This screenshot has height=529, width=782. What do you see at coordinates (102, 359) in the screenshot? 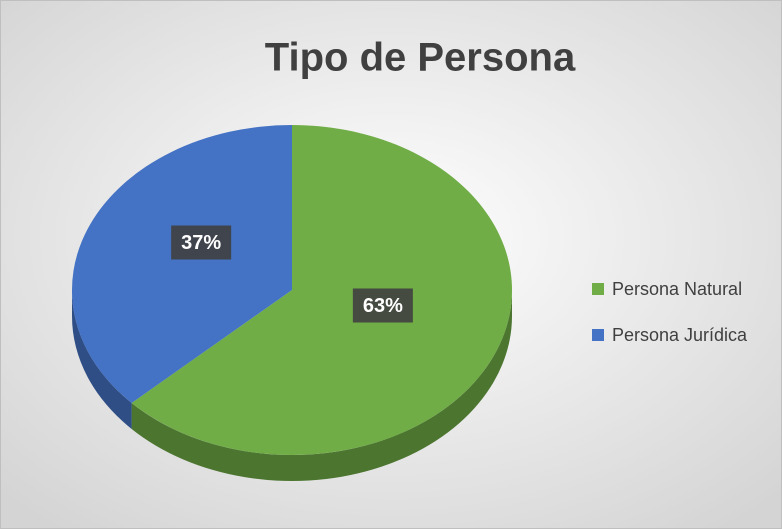
I see `pie-side` at bounding box center [102, 359].